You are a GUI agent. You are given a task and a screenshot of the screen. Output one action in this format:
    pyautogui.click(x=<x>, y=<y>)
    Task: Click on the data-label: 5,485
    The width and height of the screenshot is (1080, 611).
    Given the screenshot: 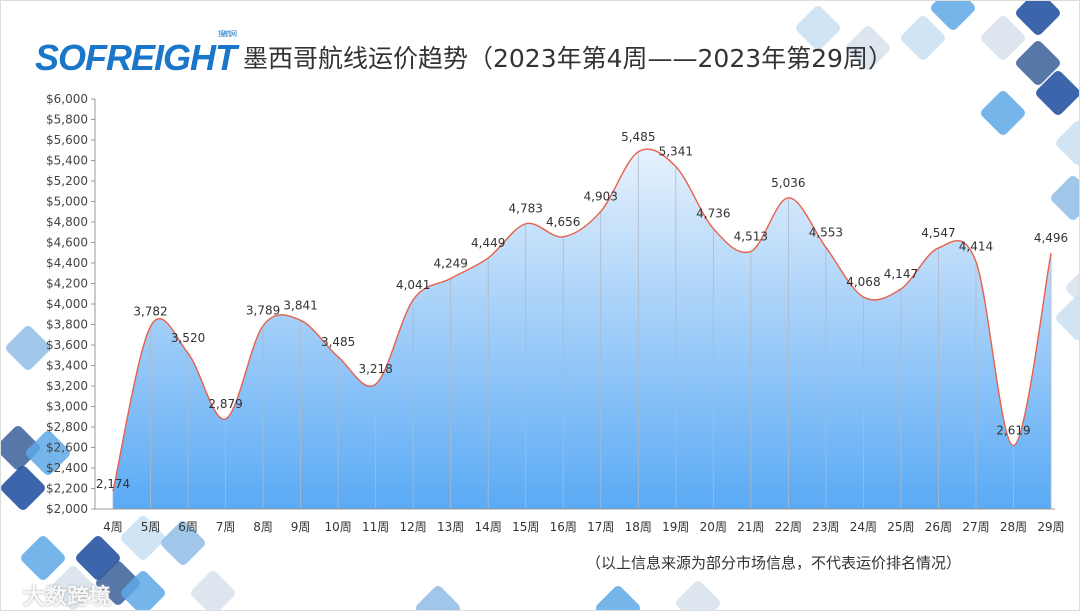 What is the action you would take?
    pyautogui.click(x=638, y=137)
    